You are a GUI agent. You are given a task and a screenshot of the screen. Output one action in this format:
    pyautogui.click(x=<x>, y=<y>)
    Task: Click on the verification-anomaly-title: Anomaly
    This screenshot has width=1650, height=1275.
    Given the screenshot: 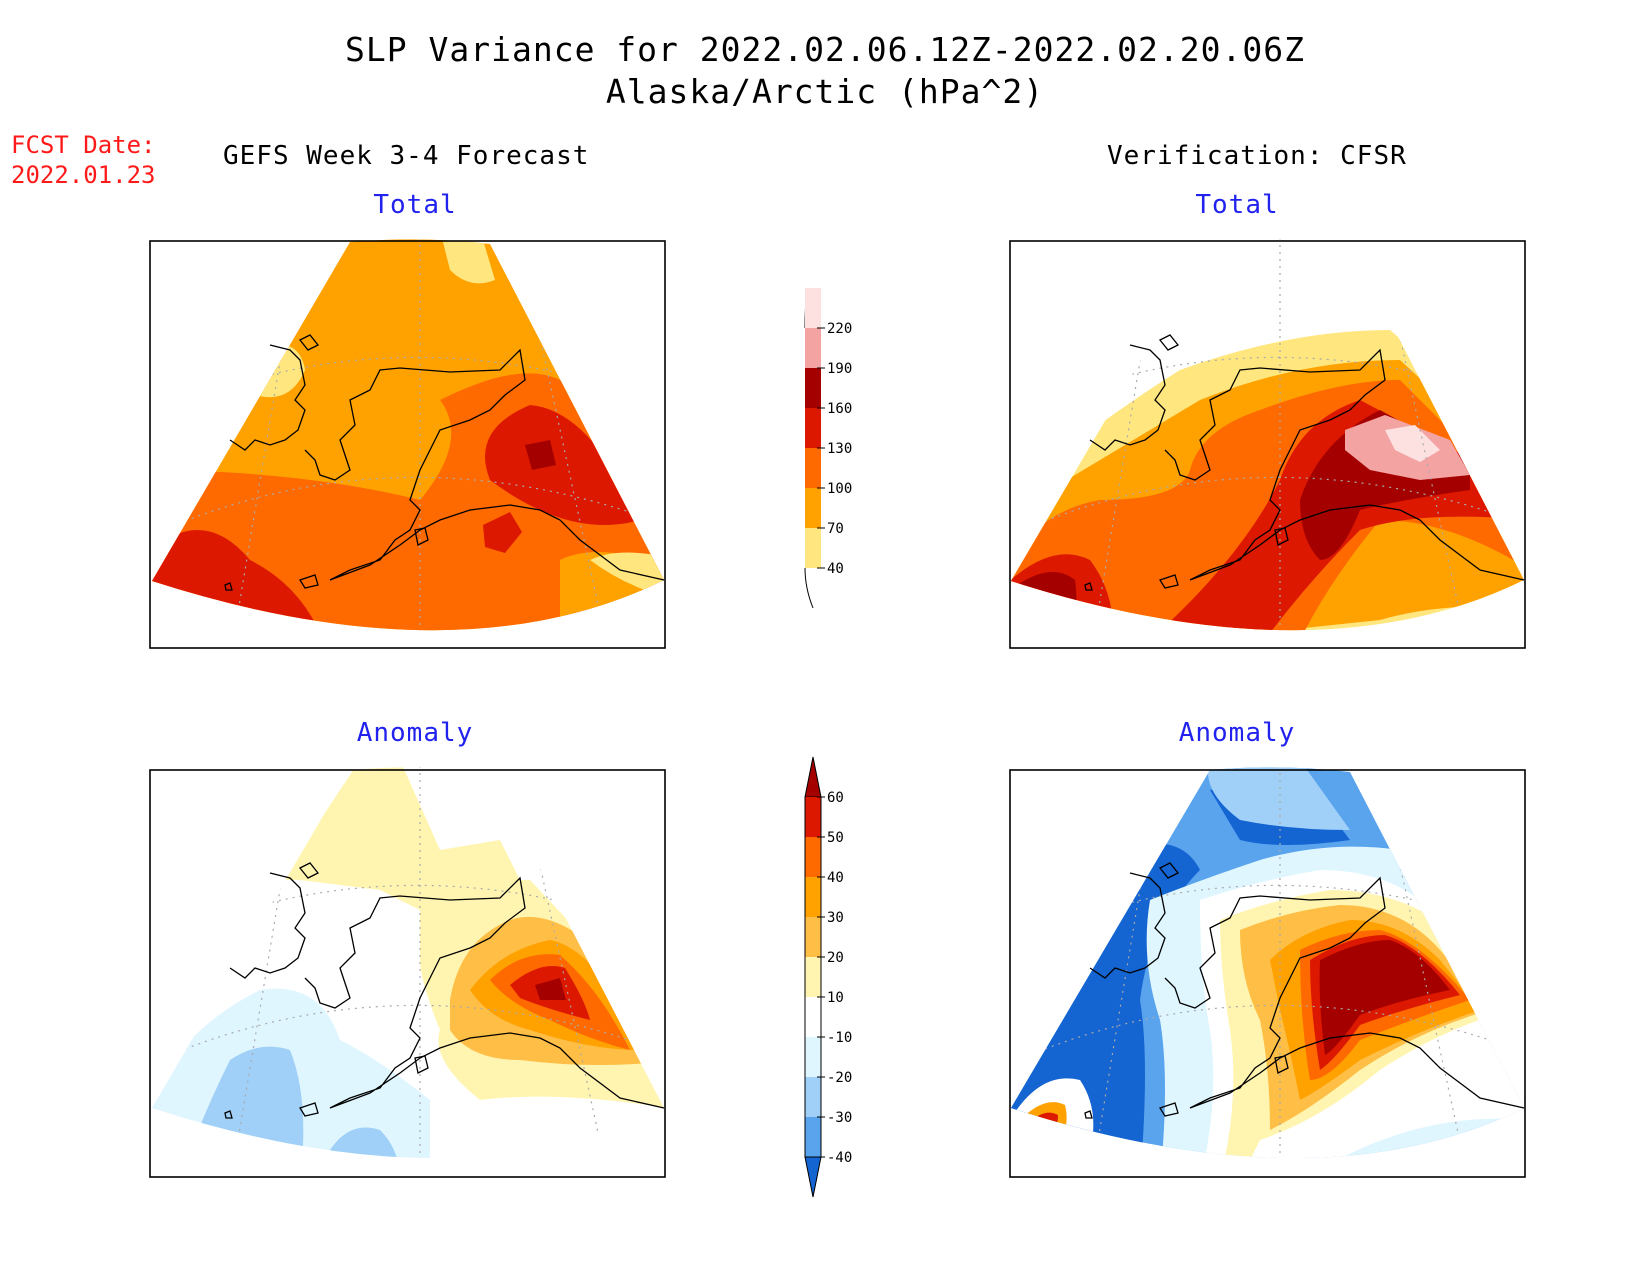 What is the action you would take?
    pyautogui.click(x=1237, y=733)
    